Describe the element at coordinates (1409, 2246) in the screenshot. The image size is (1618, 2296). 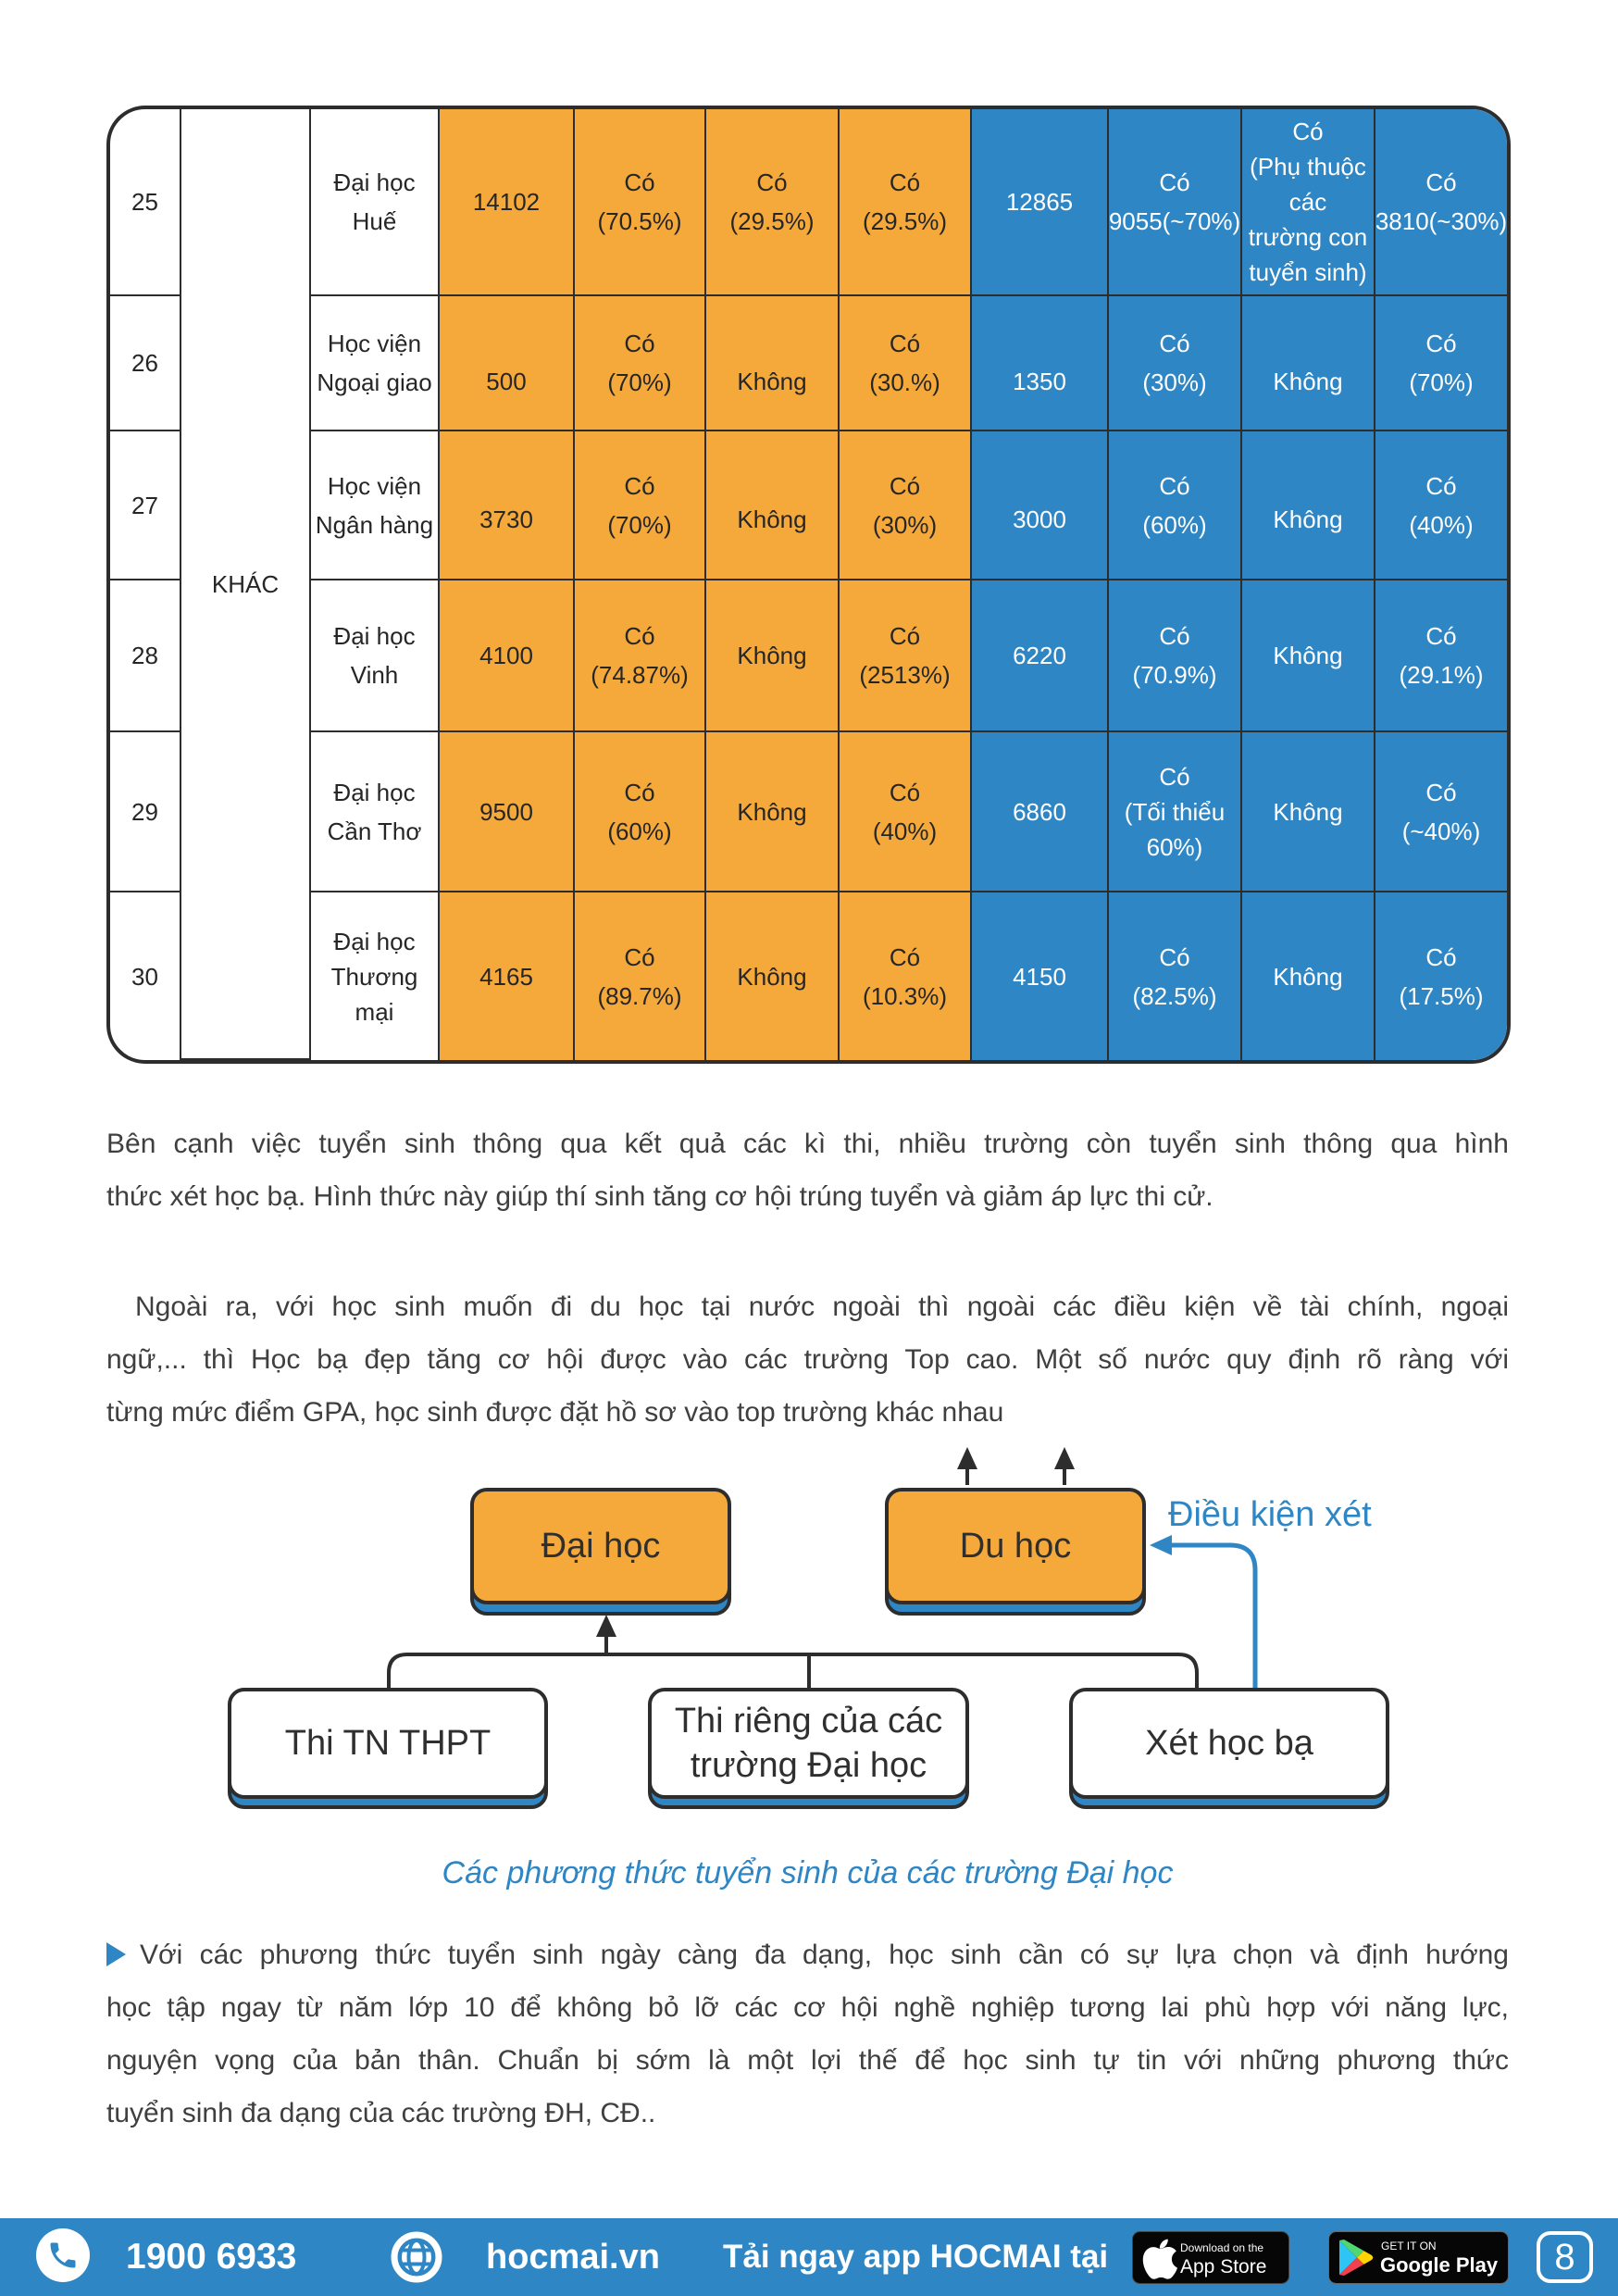
I see `svg-text: GET IT ON` at that location.